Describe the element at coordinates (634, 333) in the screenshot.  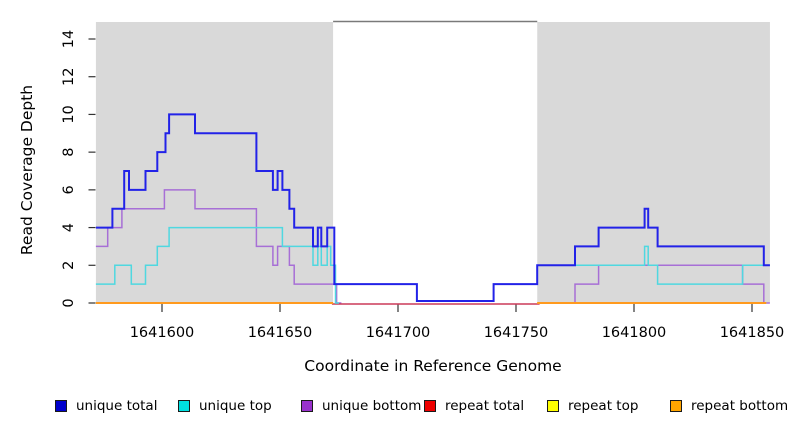
I see `x-tick-label: 1641800` at that location.